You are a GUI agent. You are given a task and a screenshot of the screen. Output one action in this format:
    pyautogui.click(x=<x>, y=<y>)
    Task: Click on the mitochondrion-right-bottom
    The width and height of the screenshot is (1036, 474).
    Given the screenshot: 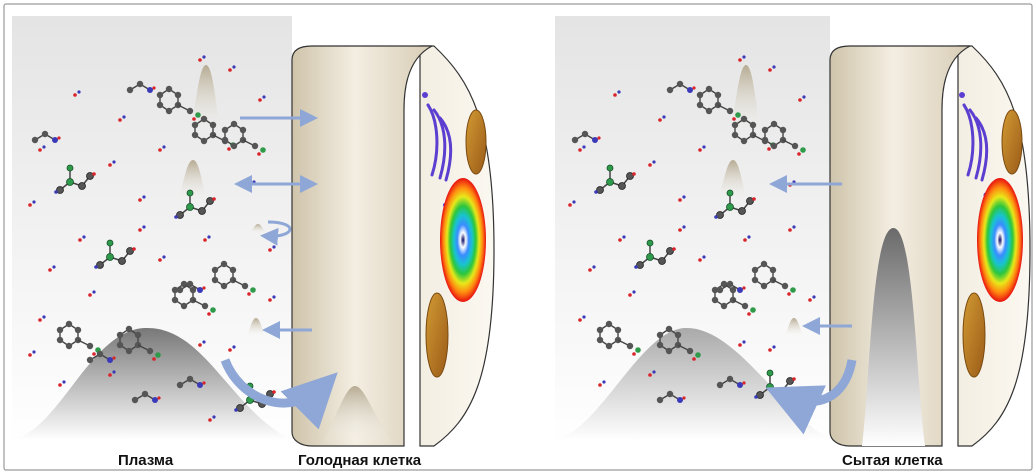 What is the action you would take?
    pyautogui.click(x=974, y=335)
    